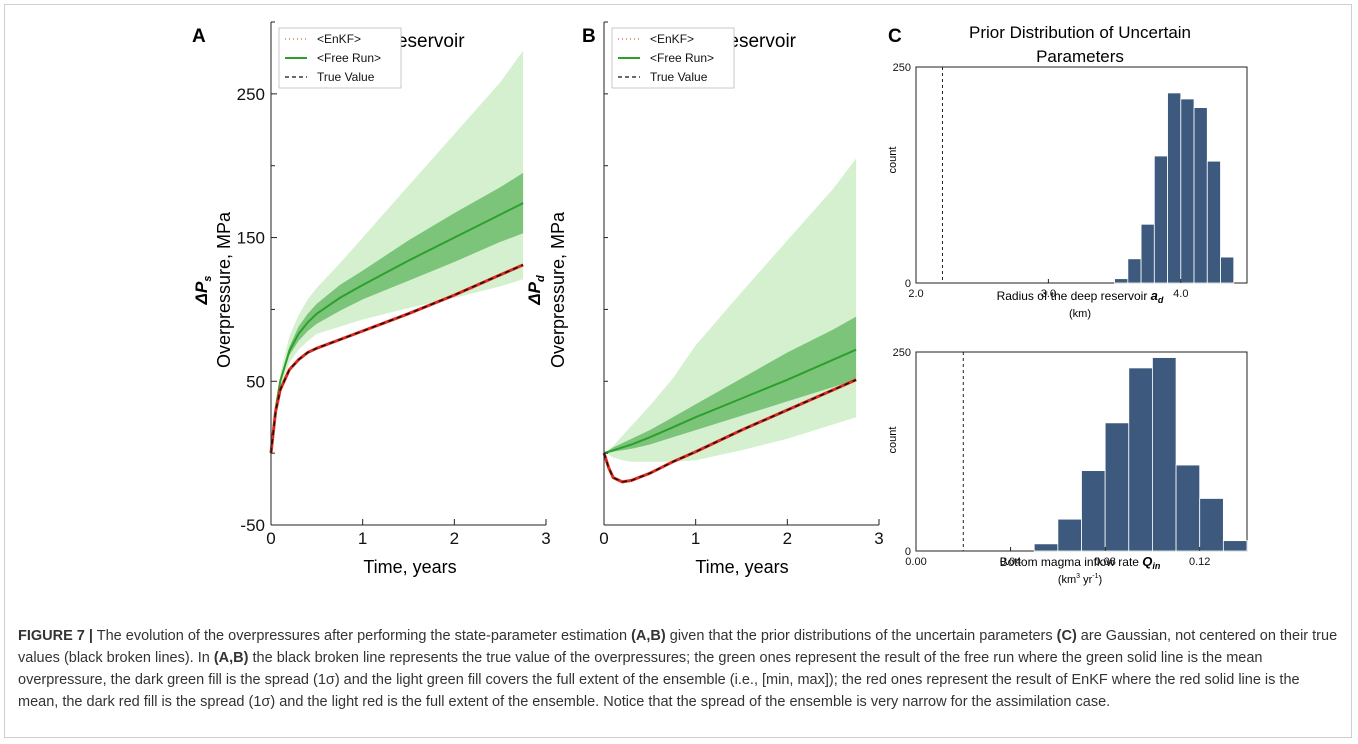 The width and height of the screenshot is (1358, 744). Describe the element at coordinates (409, 567) in the screenshot. I see `panel-a-xlabel: Time, years` at that location.